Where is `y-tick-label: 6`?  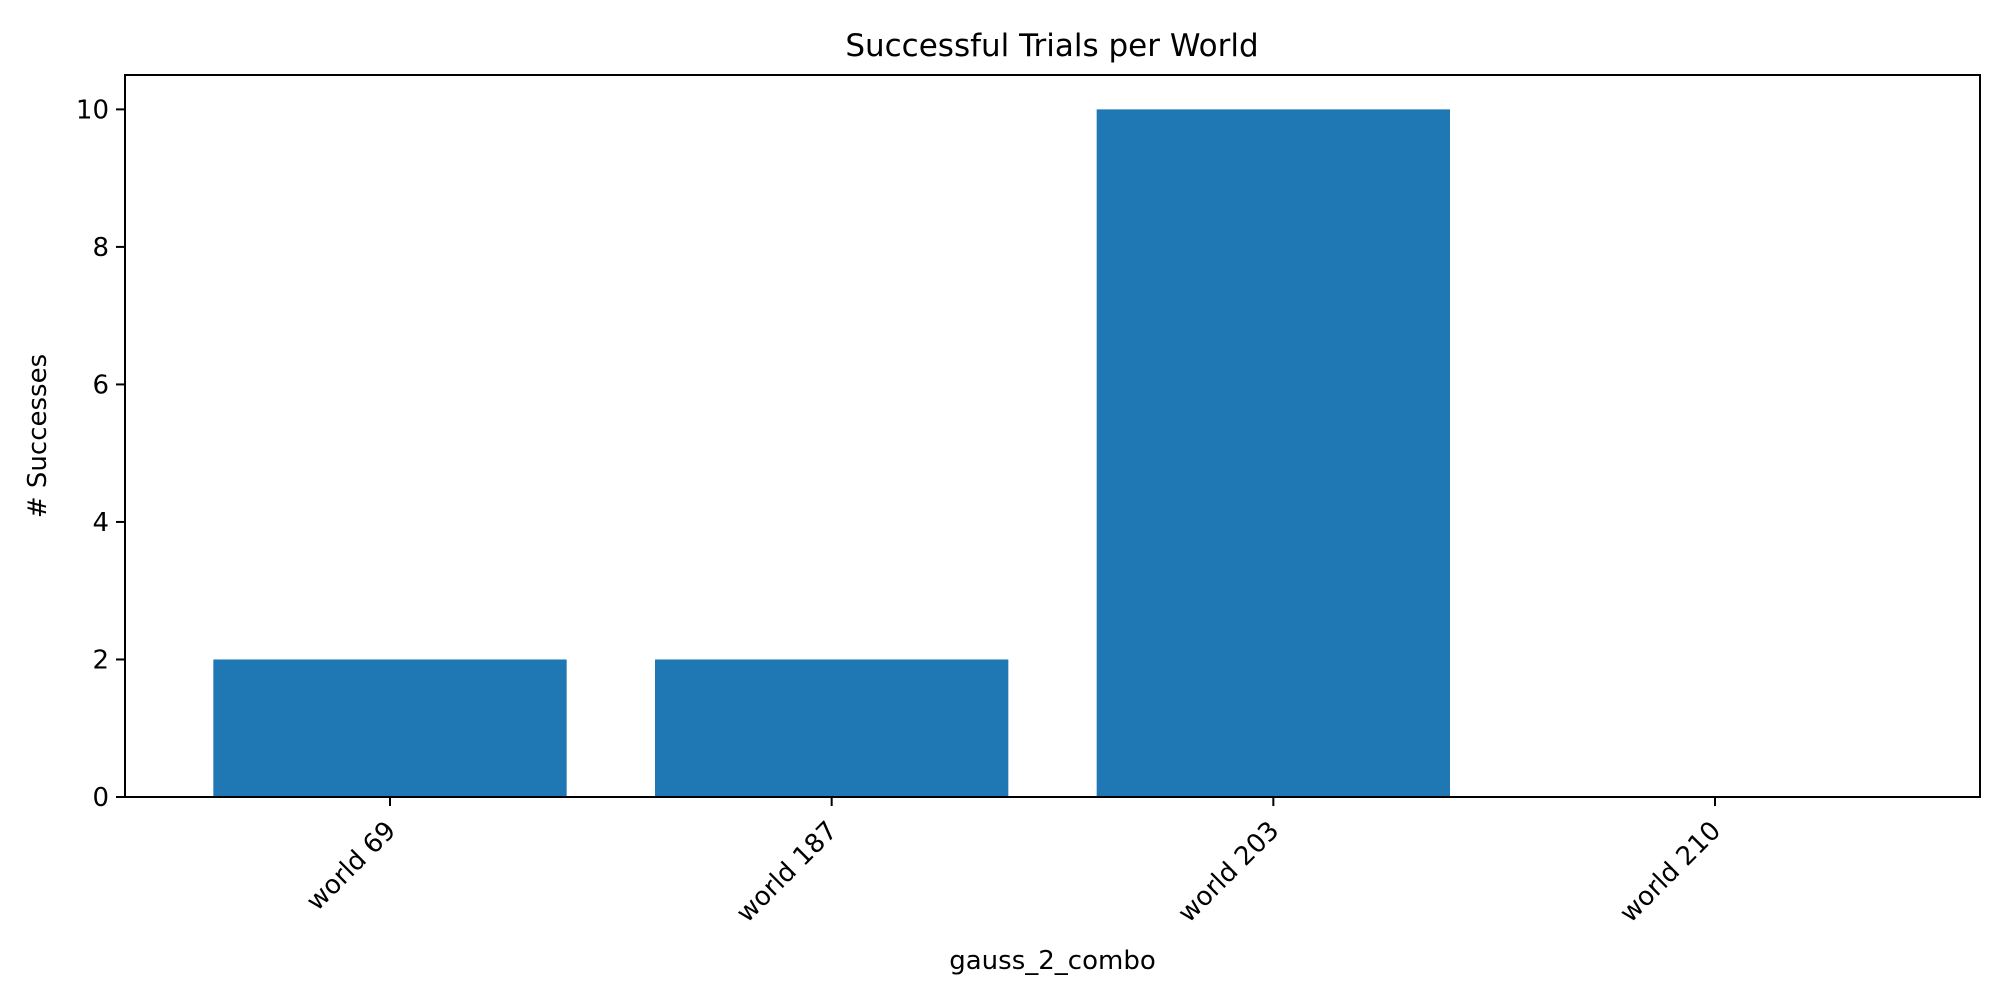 y-tick-label: 6 is located at coordinates (100, 385).